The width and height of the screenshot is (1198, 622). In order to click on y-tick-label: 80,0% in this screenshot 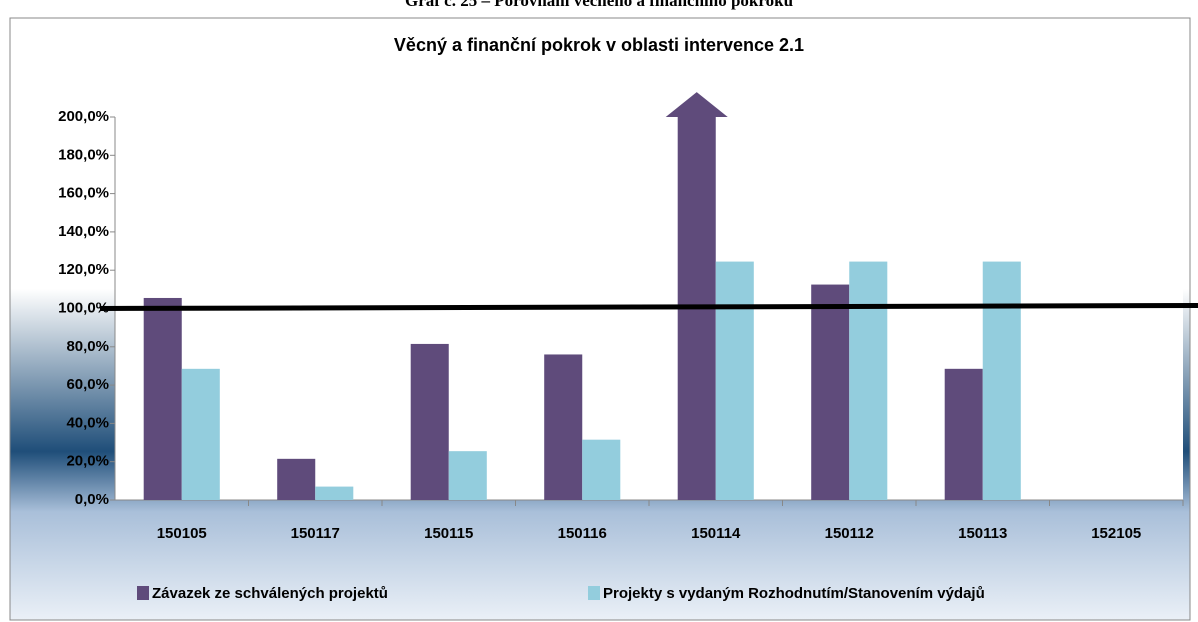, I will do `click(87, 346)`.